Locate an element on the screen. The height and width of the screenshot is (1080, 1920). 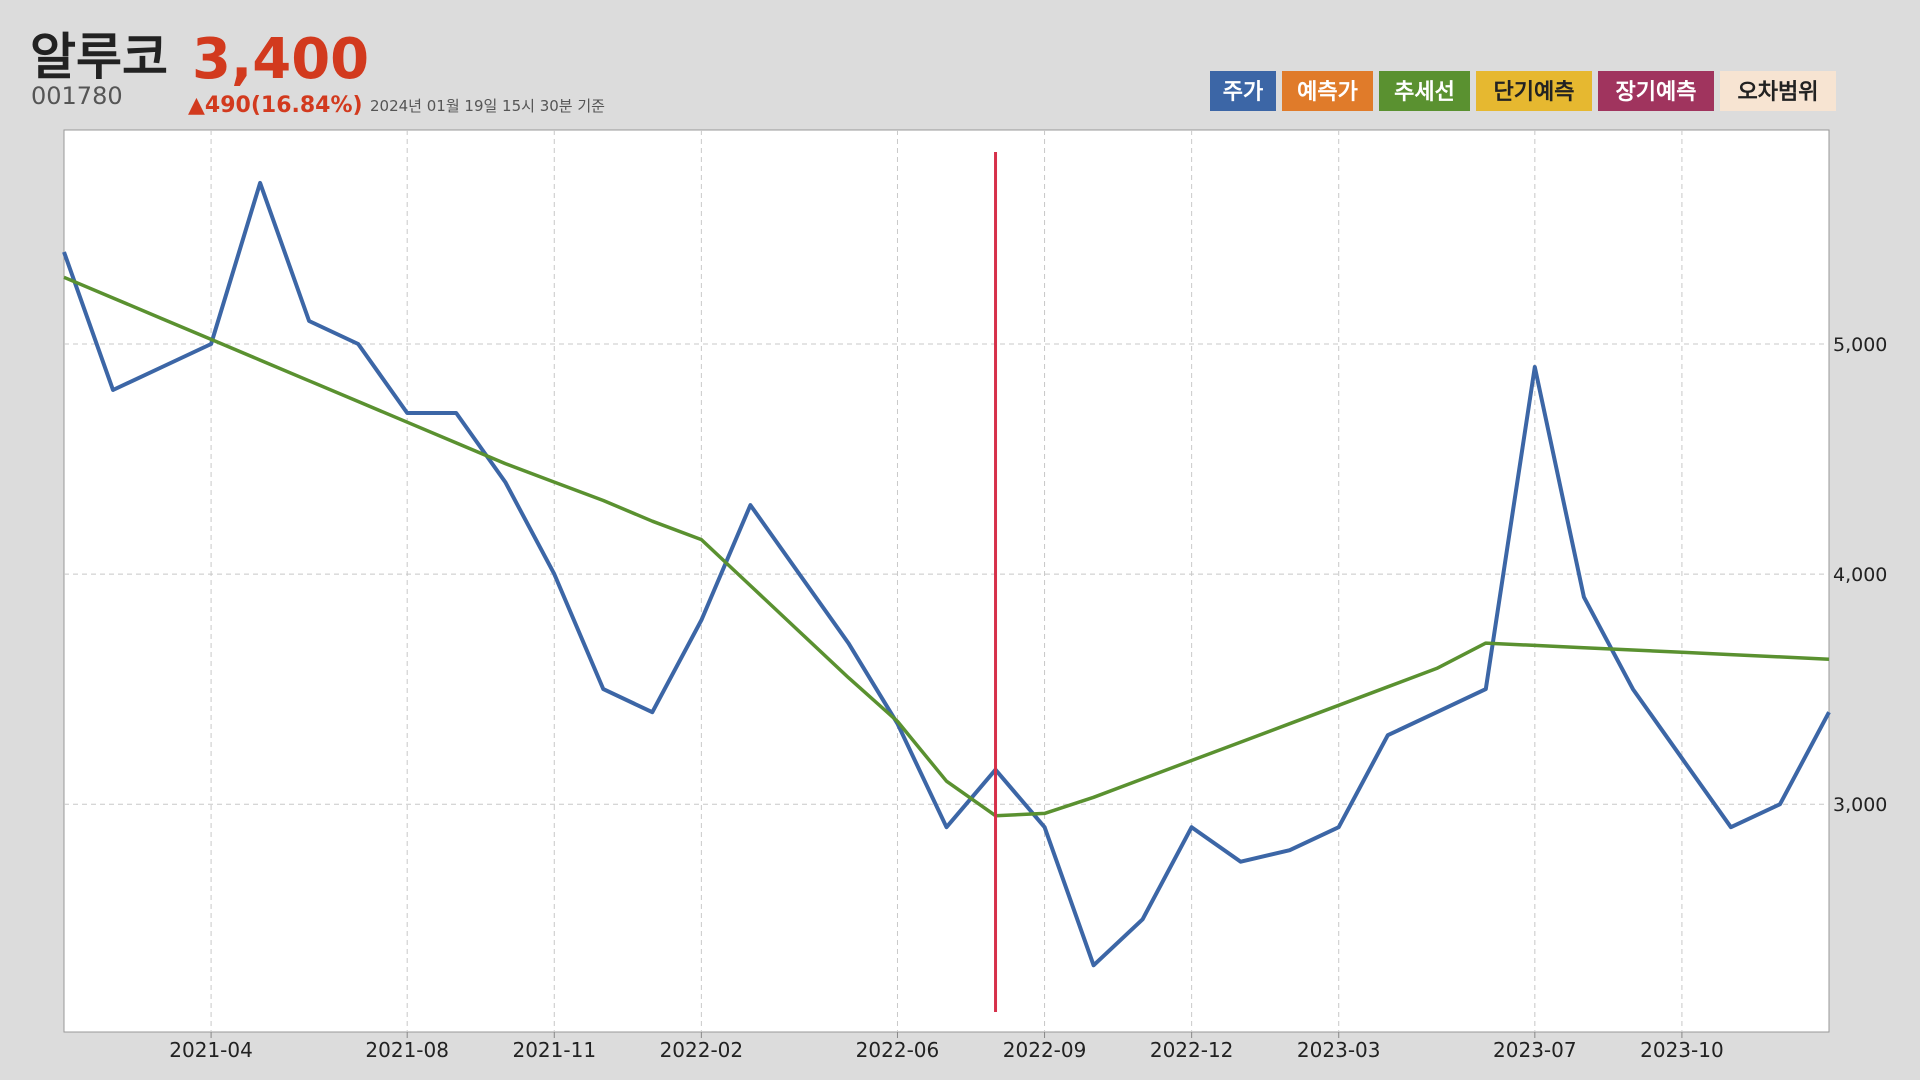
y-tick-label: 3,000 is located at coordinates (1860, 805).